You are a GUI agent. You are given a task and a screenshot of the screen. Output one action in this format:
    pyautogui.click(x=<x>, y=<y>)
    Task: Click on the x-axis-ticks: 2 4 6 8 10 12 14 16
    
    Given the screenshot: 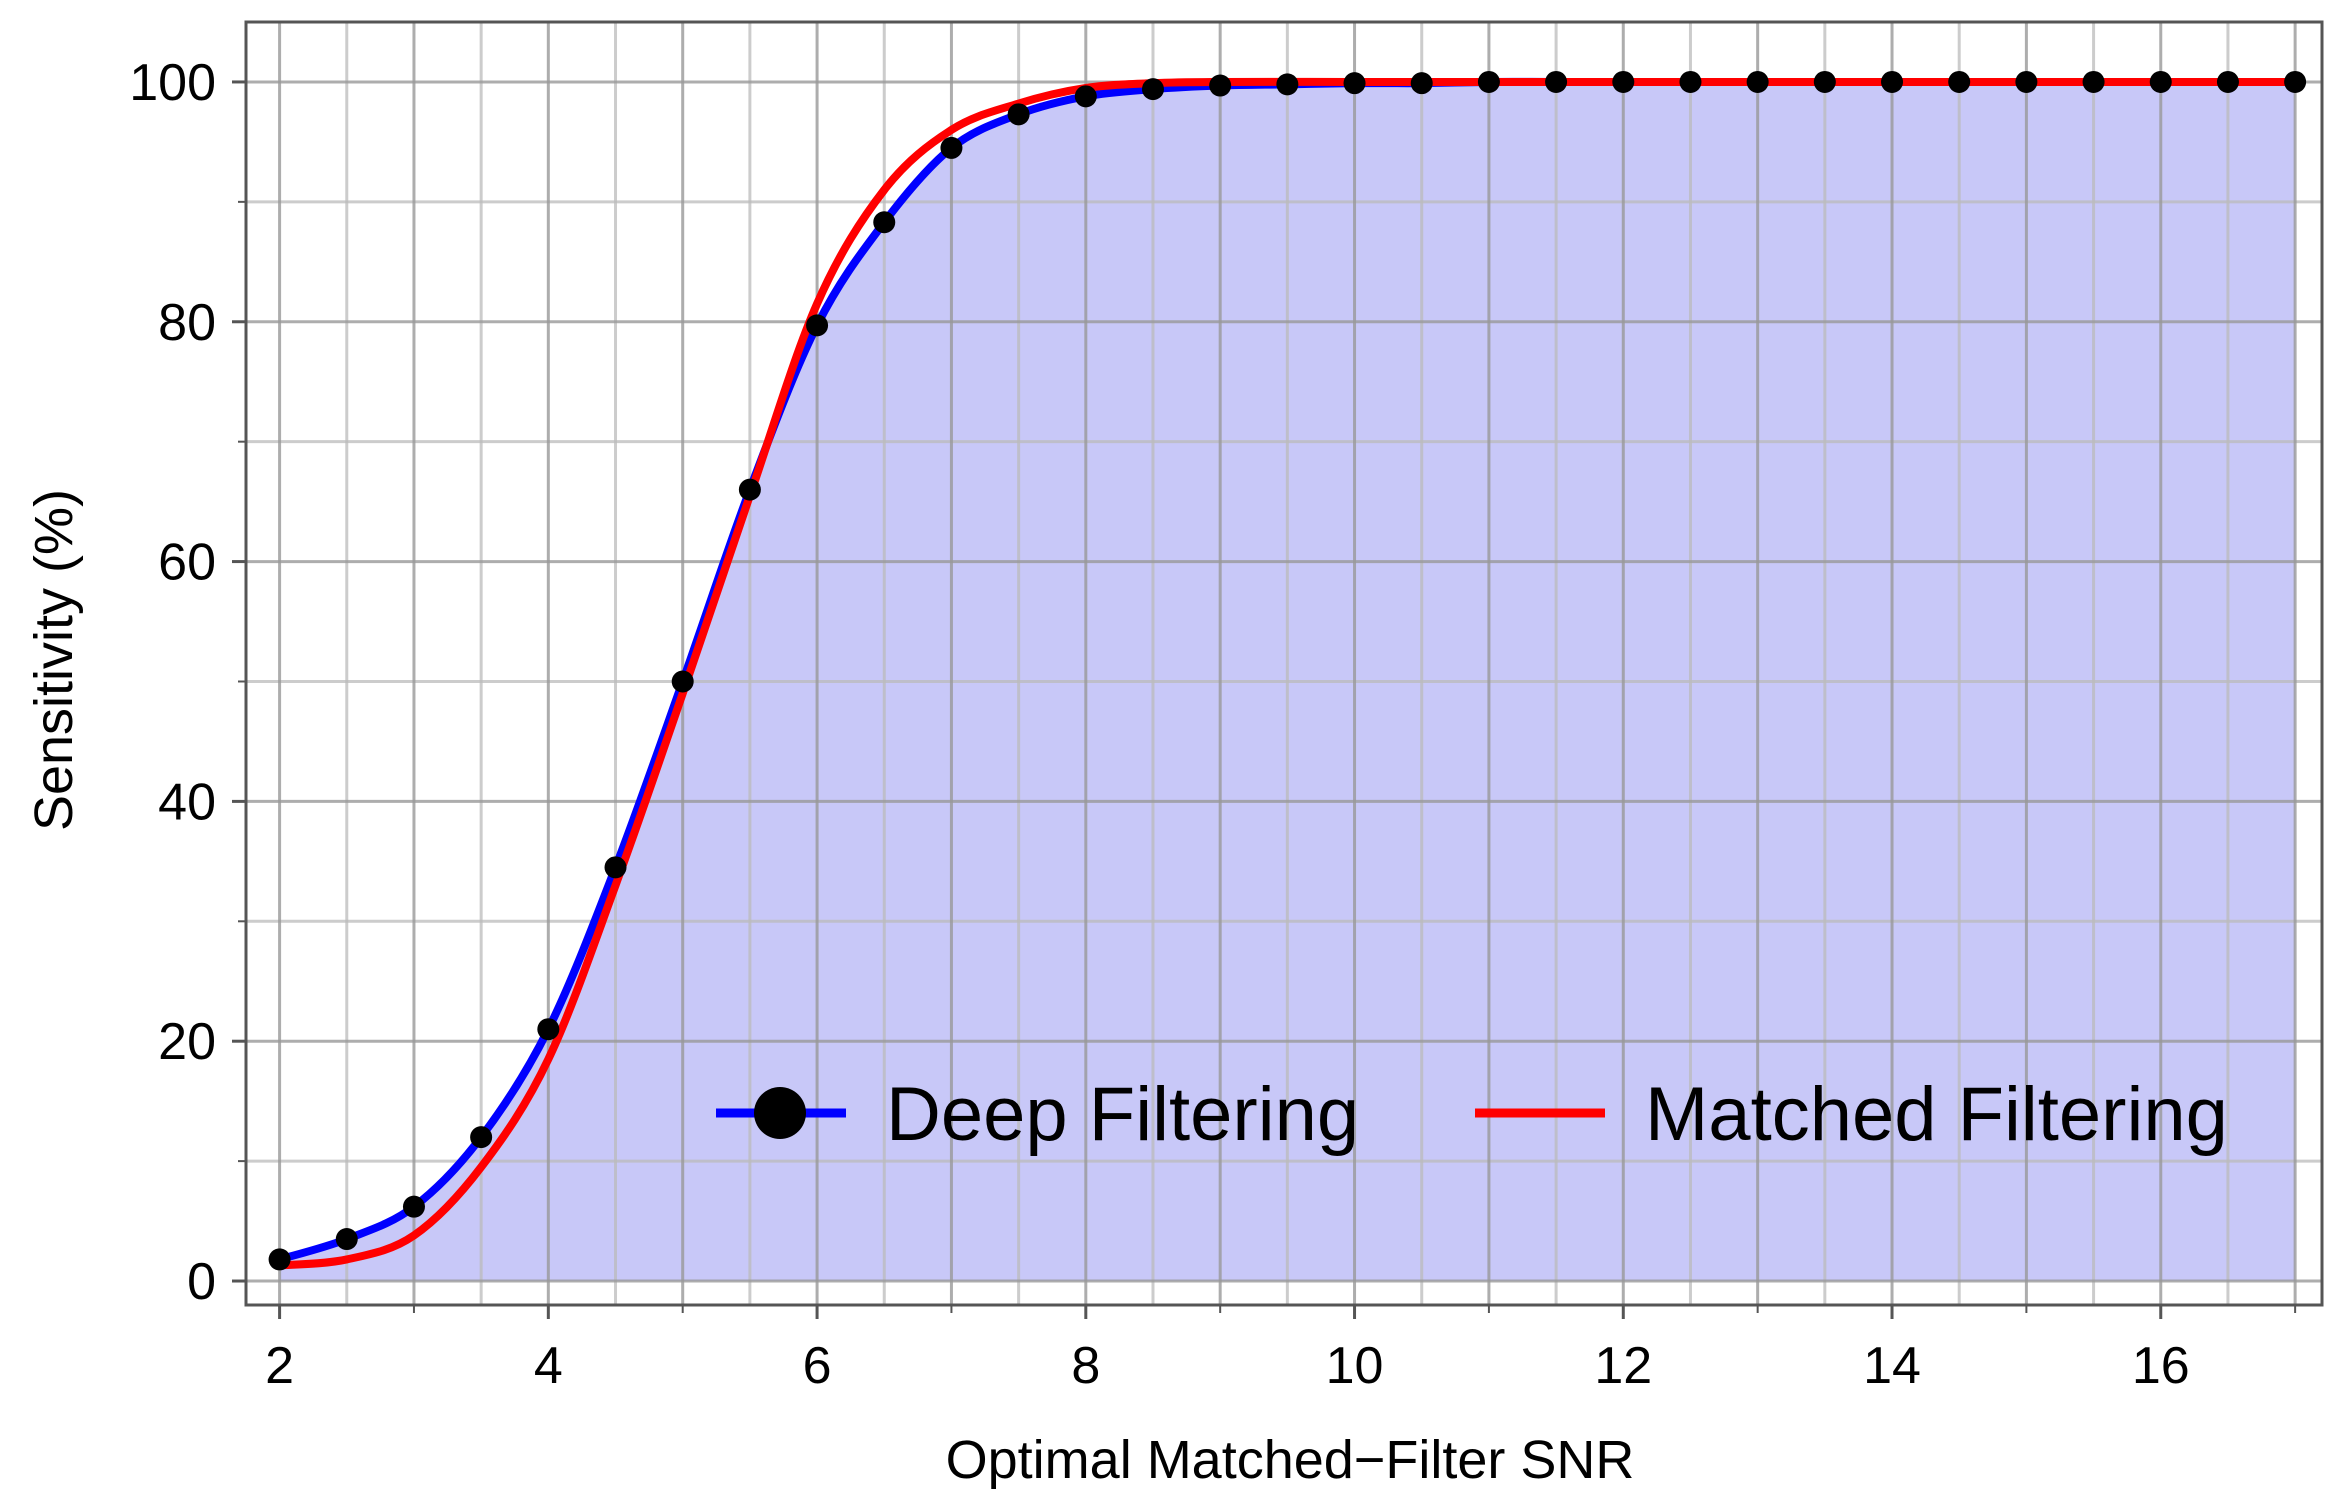 What is the action you would take?
    pyautogui.click(x=1281, y=1350)
    